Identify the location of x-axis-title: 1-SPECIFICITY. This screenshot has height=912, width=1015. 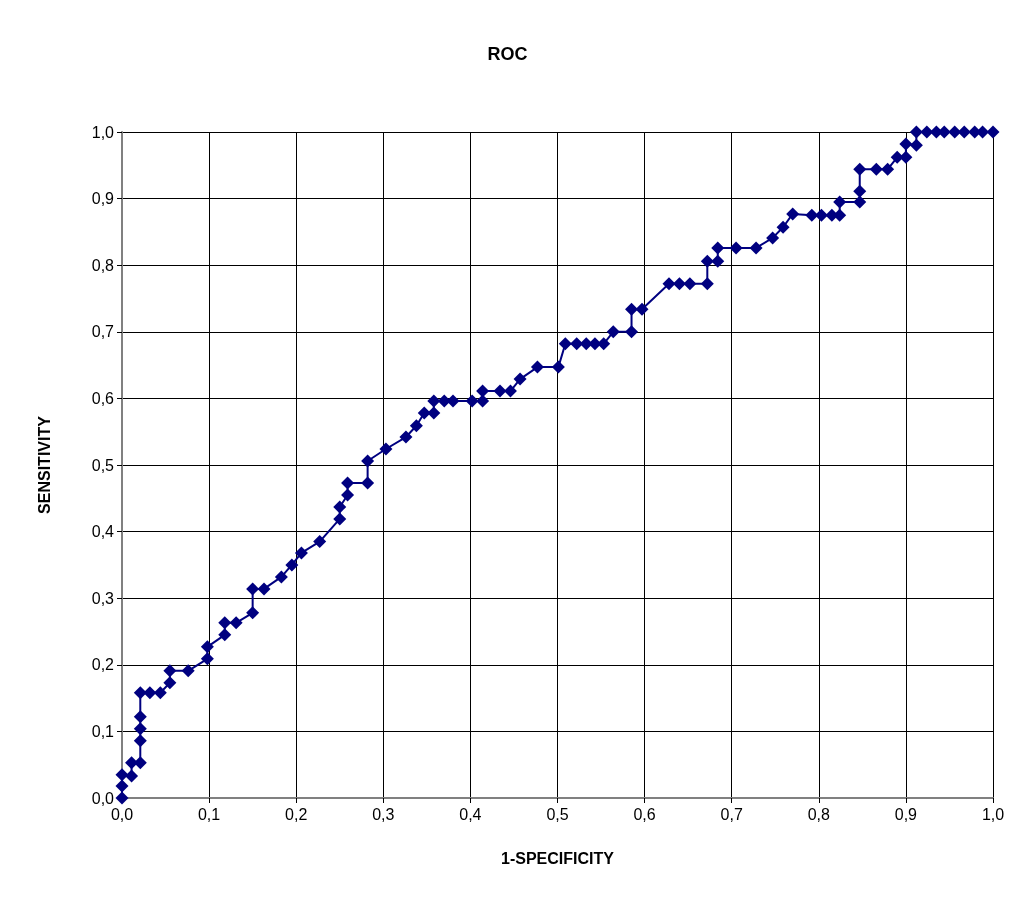
(558, 858).